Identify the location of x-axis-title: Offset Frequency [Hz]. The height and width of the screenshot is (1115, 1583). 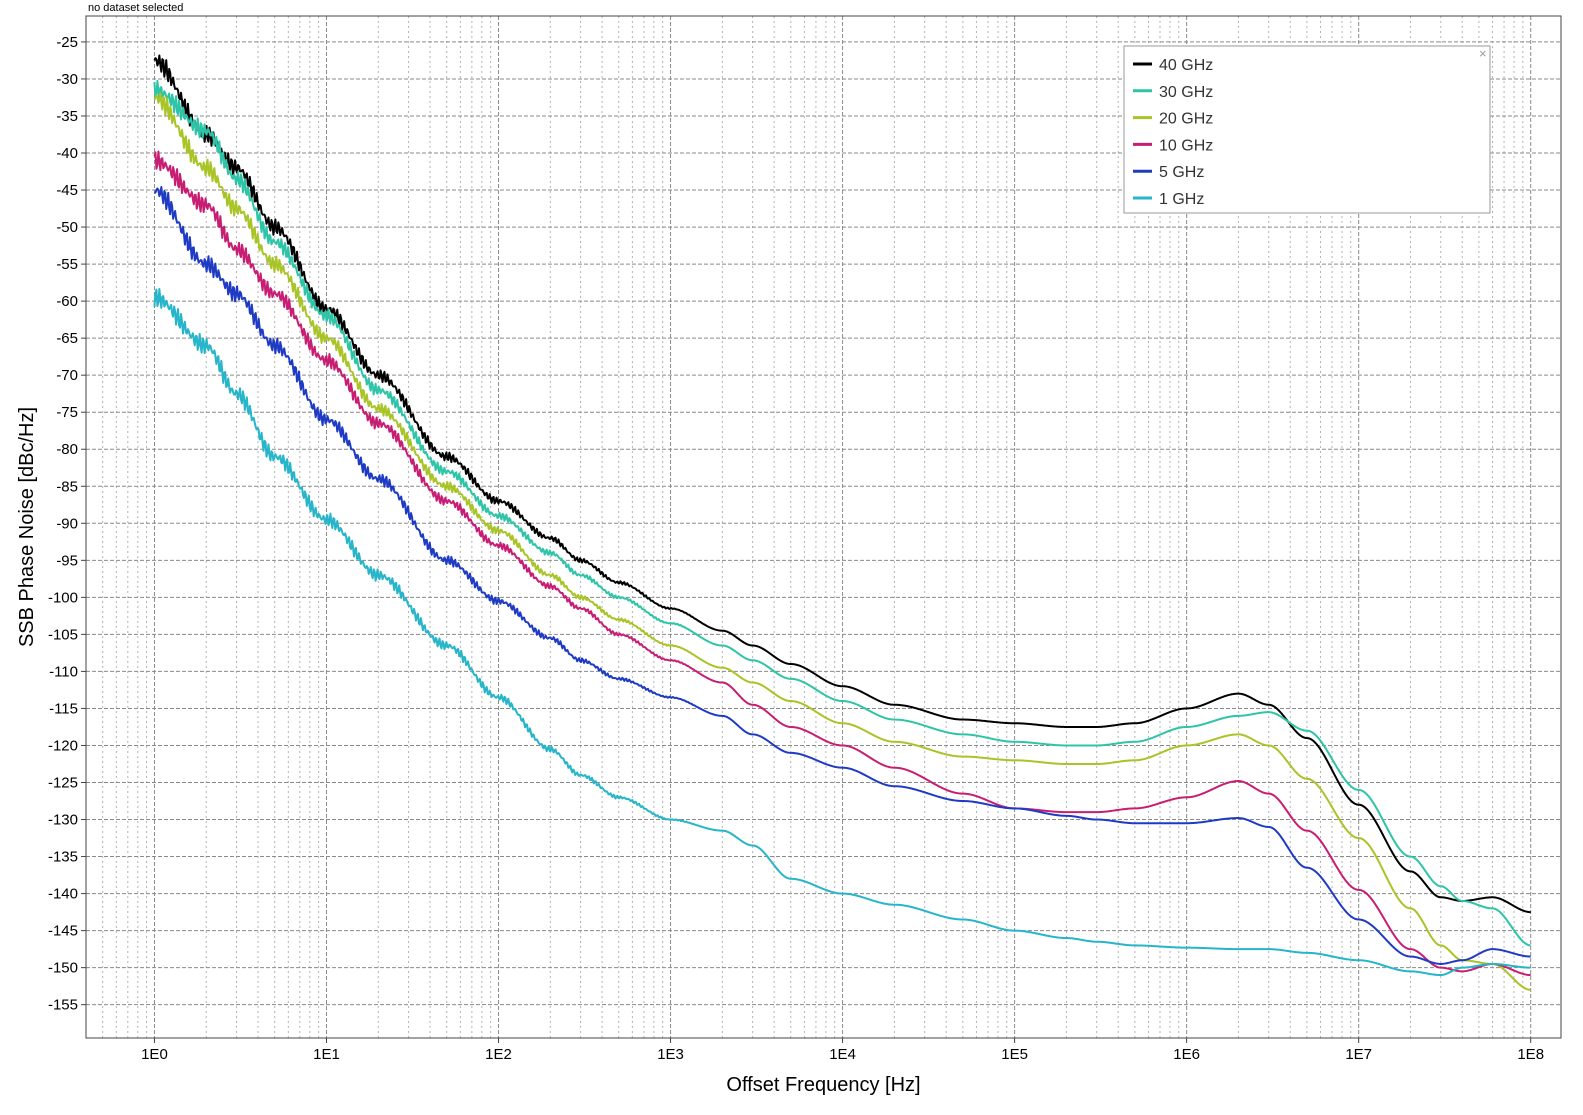
(823, 1085).